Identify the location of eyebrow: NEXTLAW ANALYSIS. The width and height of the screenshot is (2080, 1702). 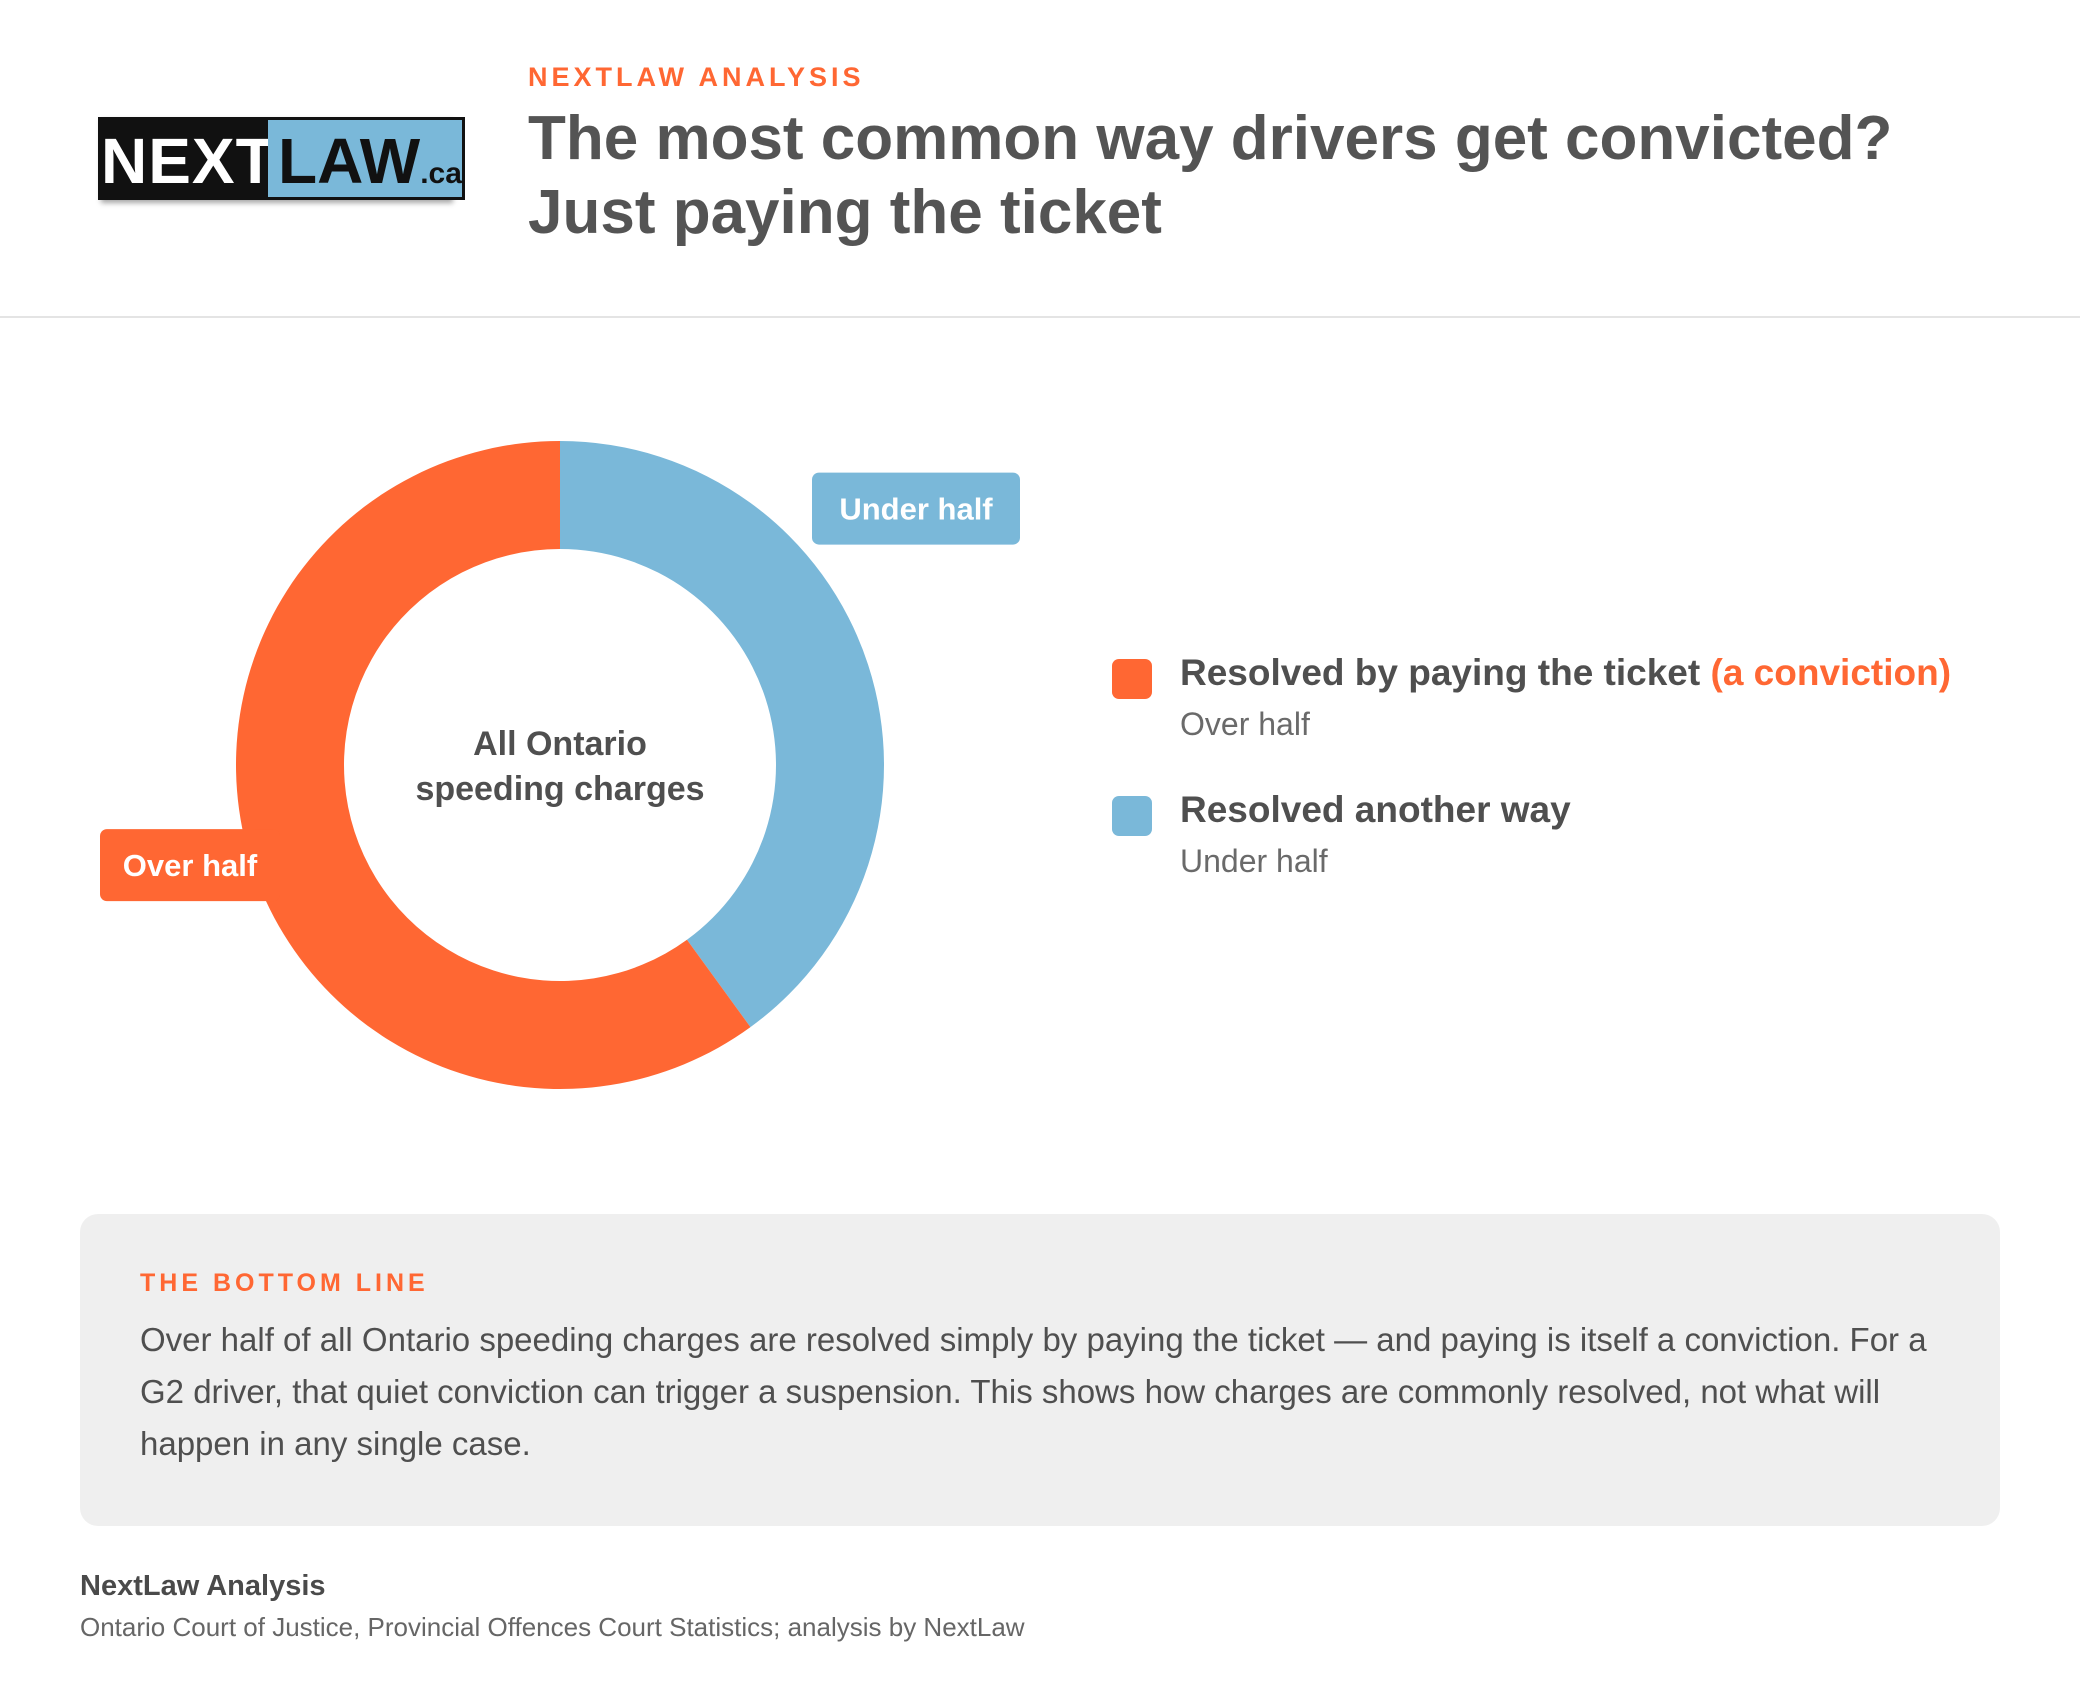
(696, 77).